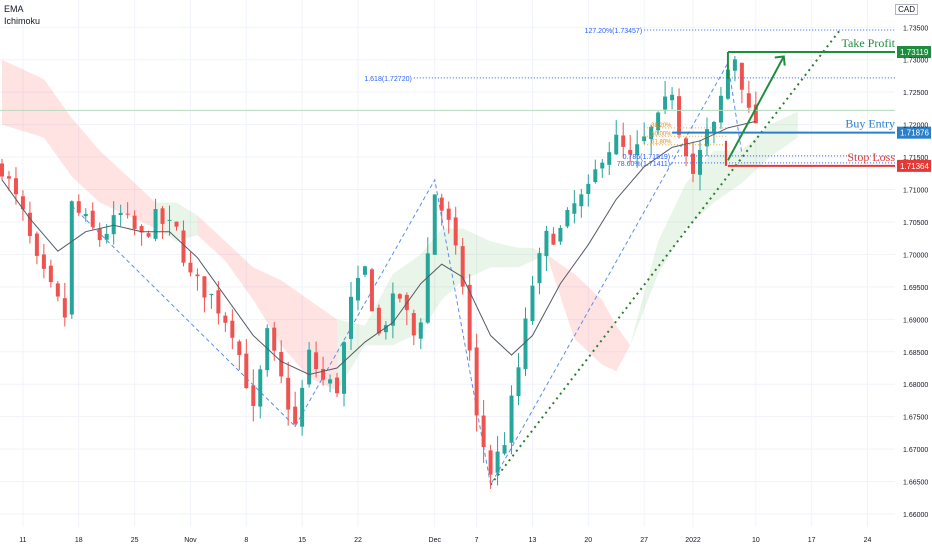 This screenshot has width=932, height=550. What do you see at coordinates (588, 540) in the screenshot?
I see `time-tick-label: 20` at bounding box center [588, 540].